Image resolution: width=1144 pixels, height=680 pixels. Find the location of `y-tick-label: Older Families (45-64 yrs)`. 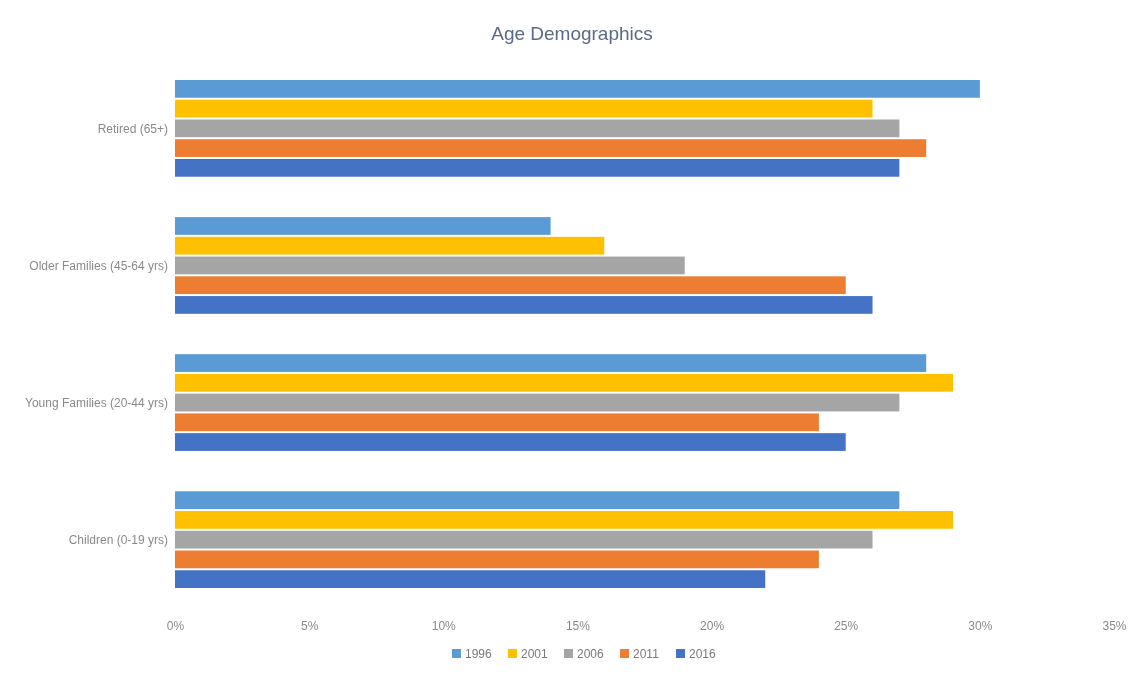

y-tick-label: Older Families (45-64 yrs) is located at coordinates (98, 266).